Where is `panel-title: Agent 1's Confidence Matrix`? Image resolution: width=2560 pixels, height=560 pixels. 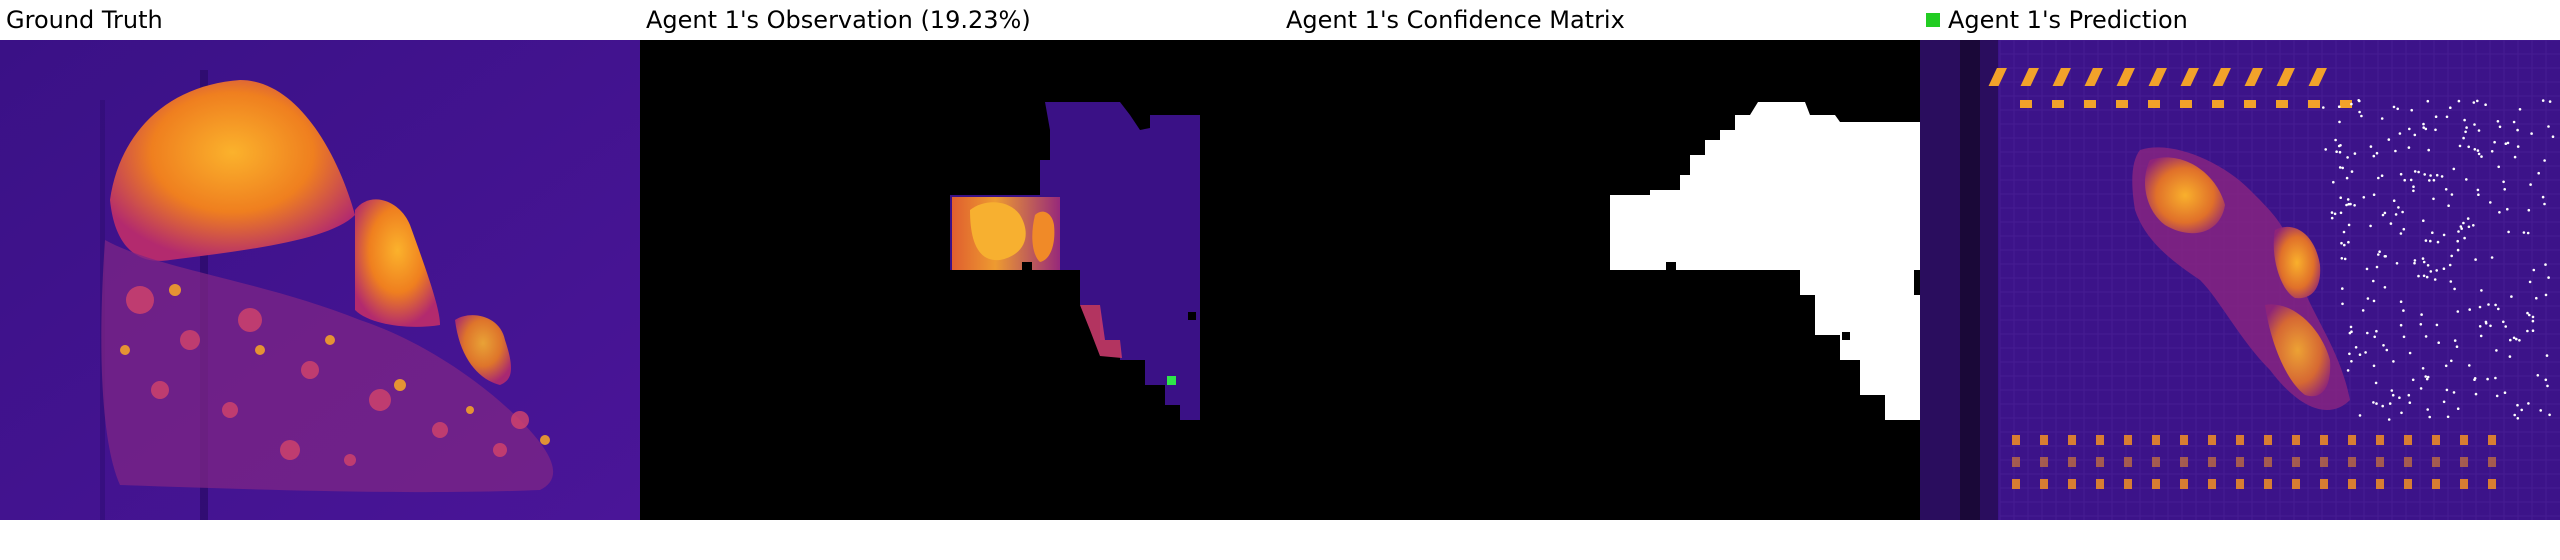 panel-title: Agent 1's Confidence Matrix is located at coordinates (1455, 20).